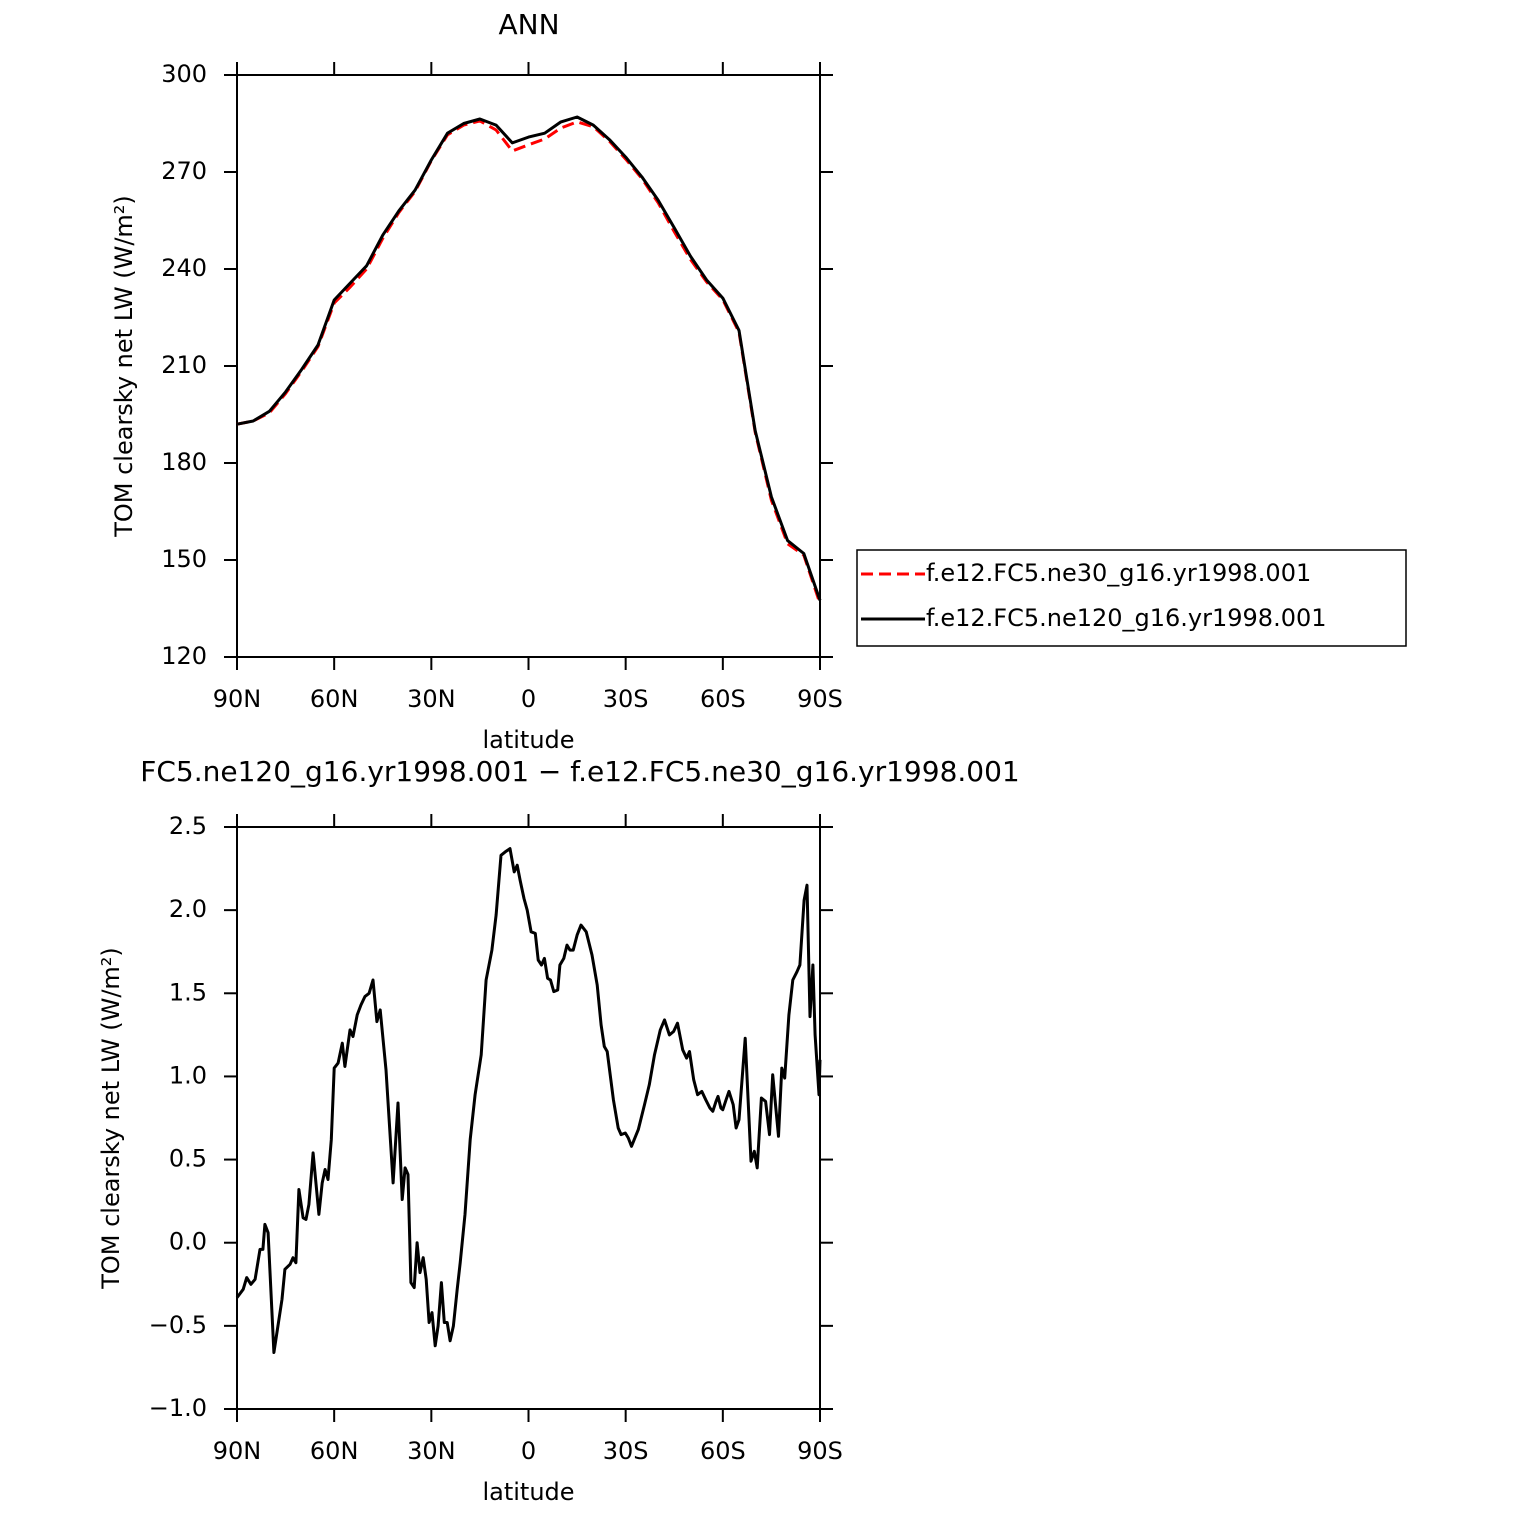 This screenshot has width=1513, height=1517. Describe the element at coordinates (178, 1408) in the screenshot. I see `y-tick-label: −1.0` at that location.